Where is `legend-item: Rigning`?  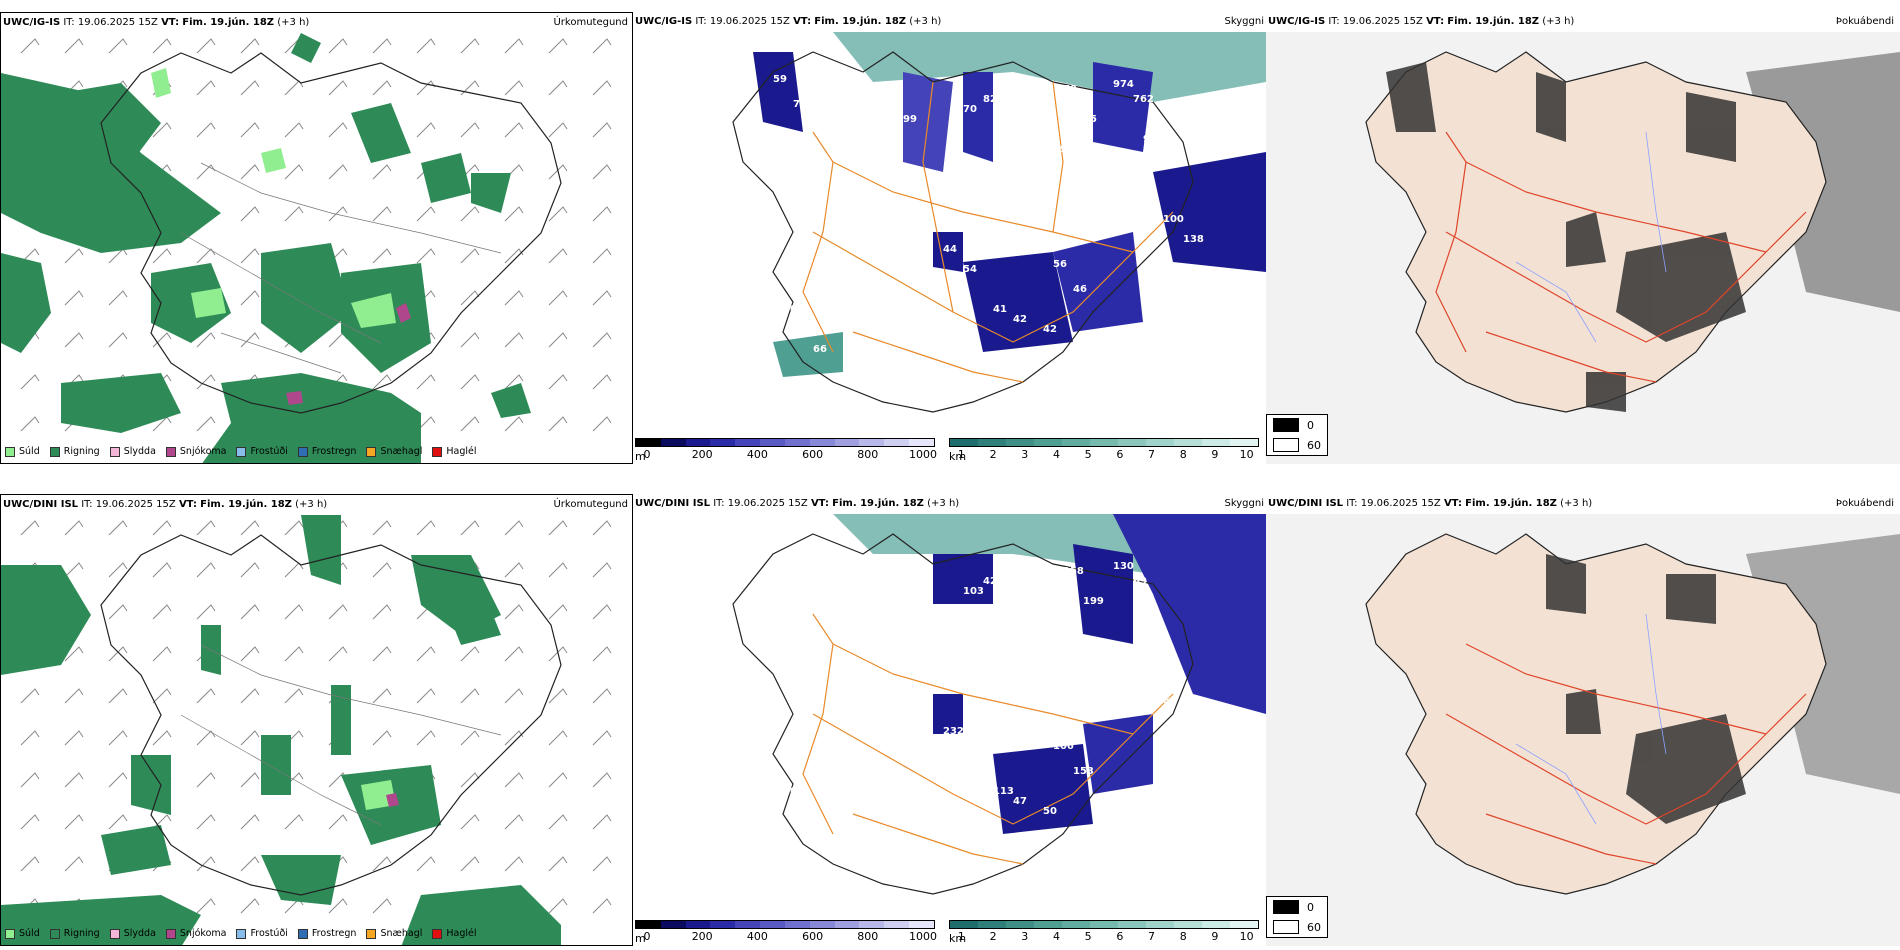 legend-item: Rigning is located at coordinates (74, 933).